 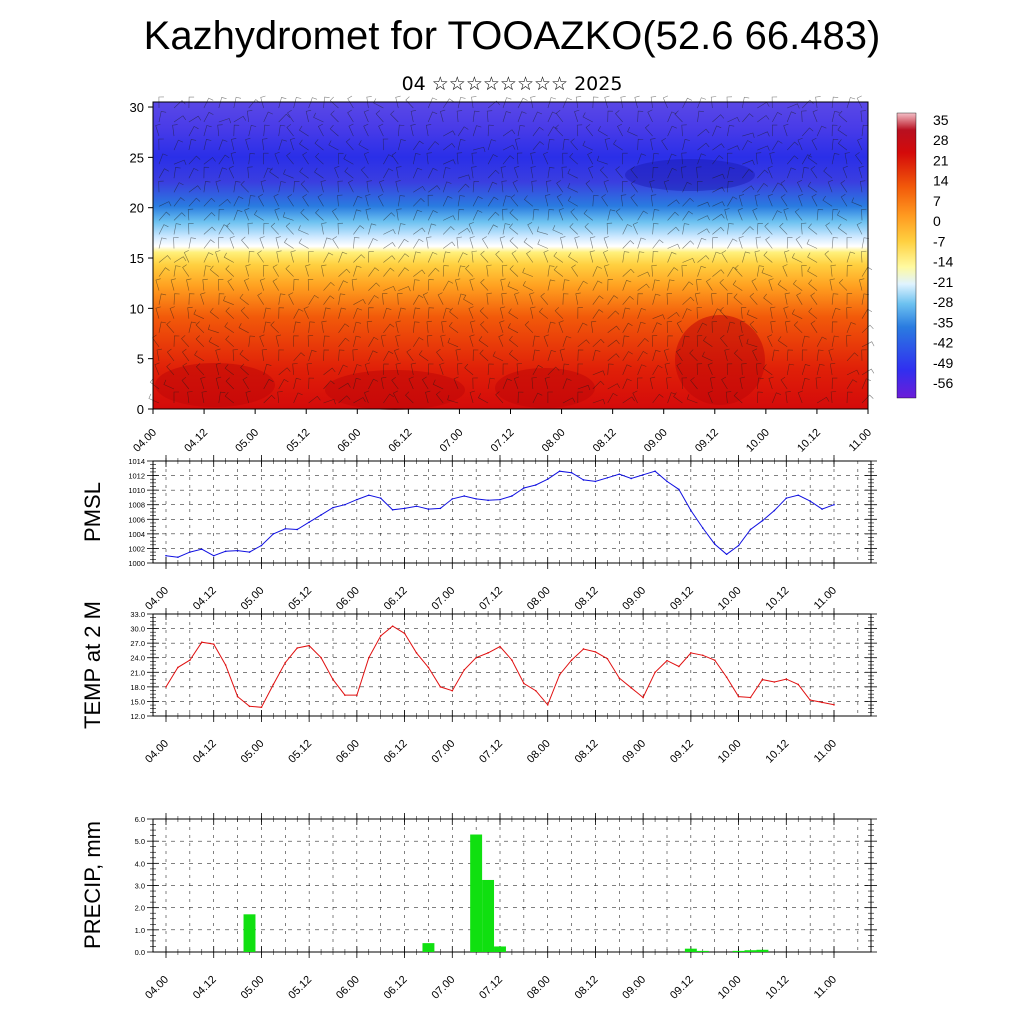 I want to click on colorbar-label: -49, so click(x=943, y=363).